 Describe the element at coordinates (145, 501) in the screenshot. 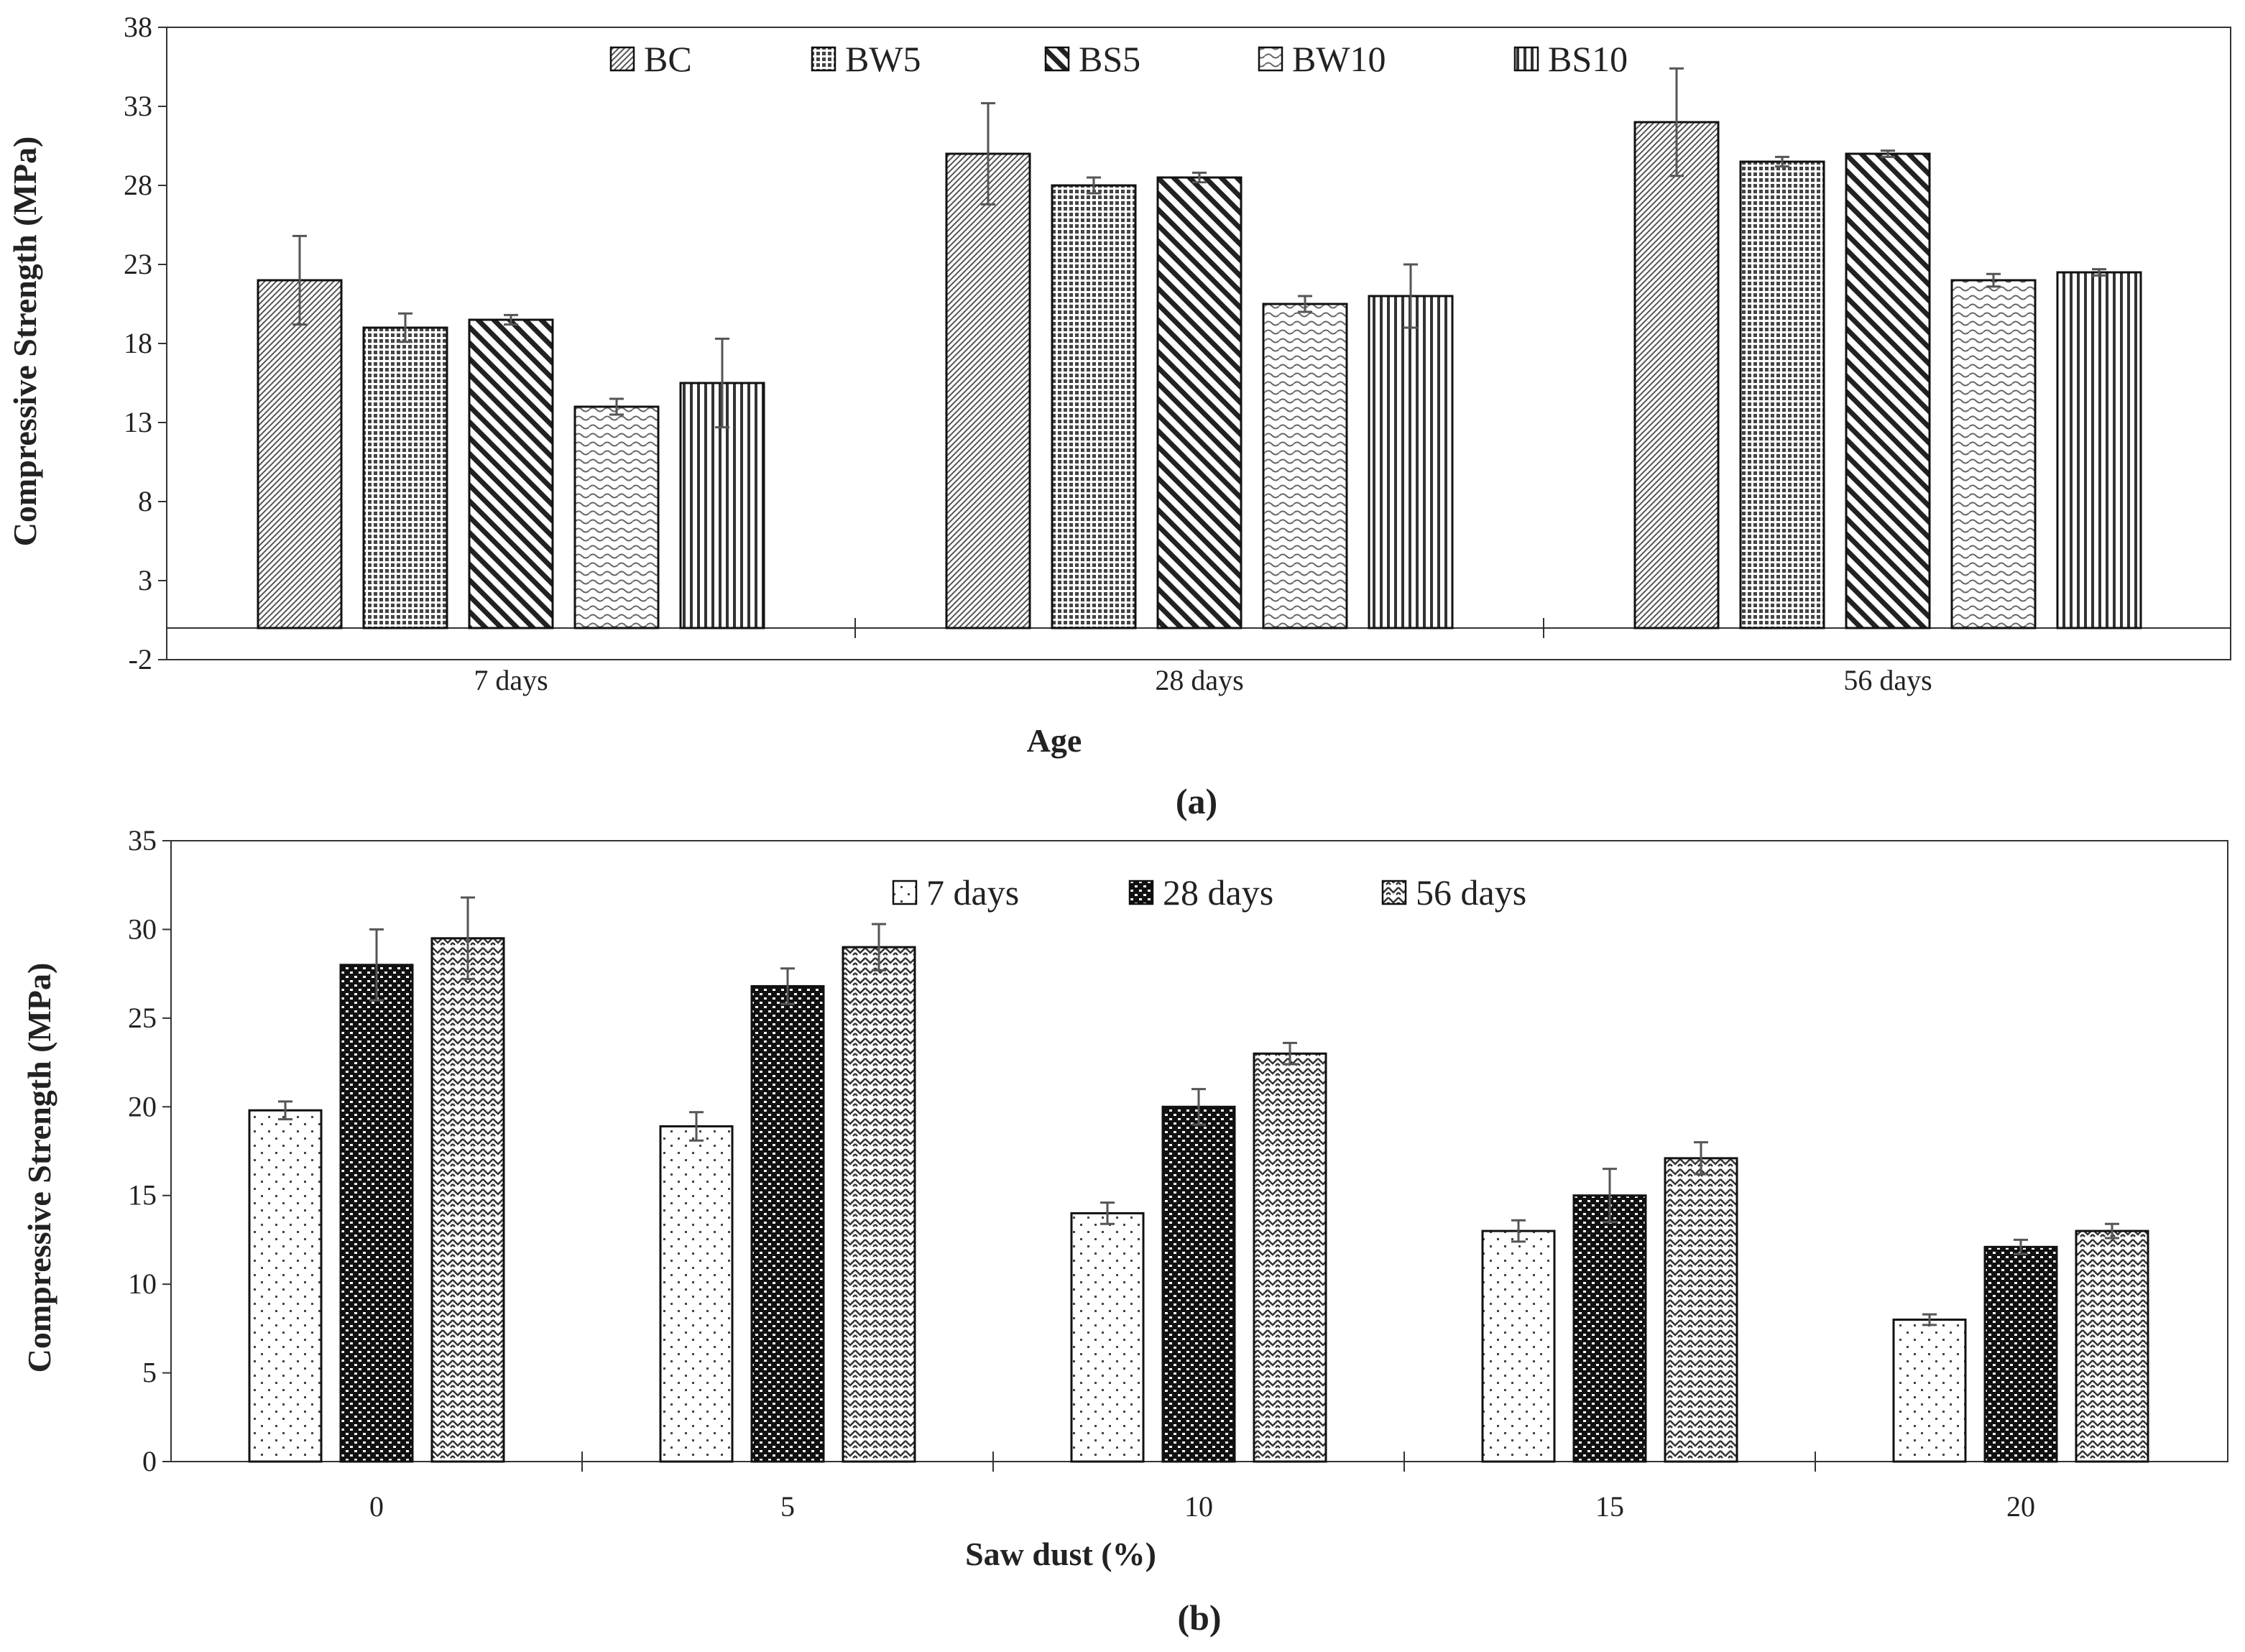

I see `a-y-tick-label: 8` at that location.